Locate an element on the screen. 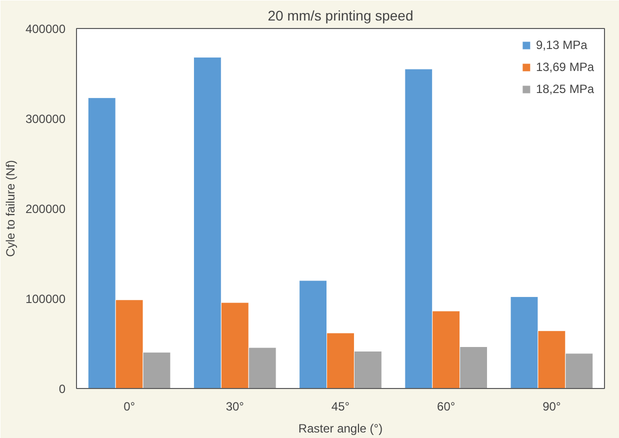 The width and height of the screenshot is (619, 438). chart-title: 20 mm/s printing speed is located at coordinates (341, 16).